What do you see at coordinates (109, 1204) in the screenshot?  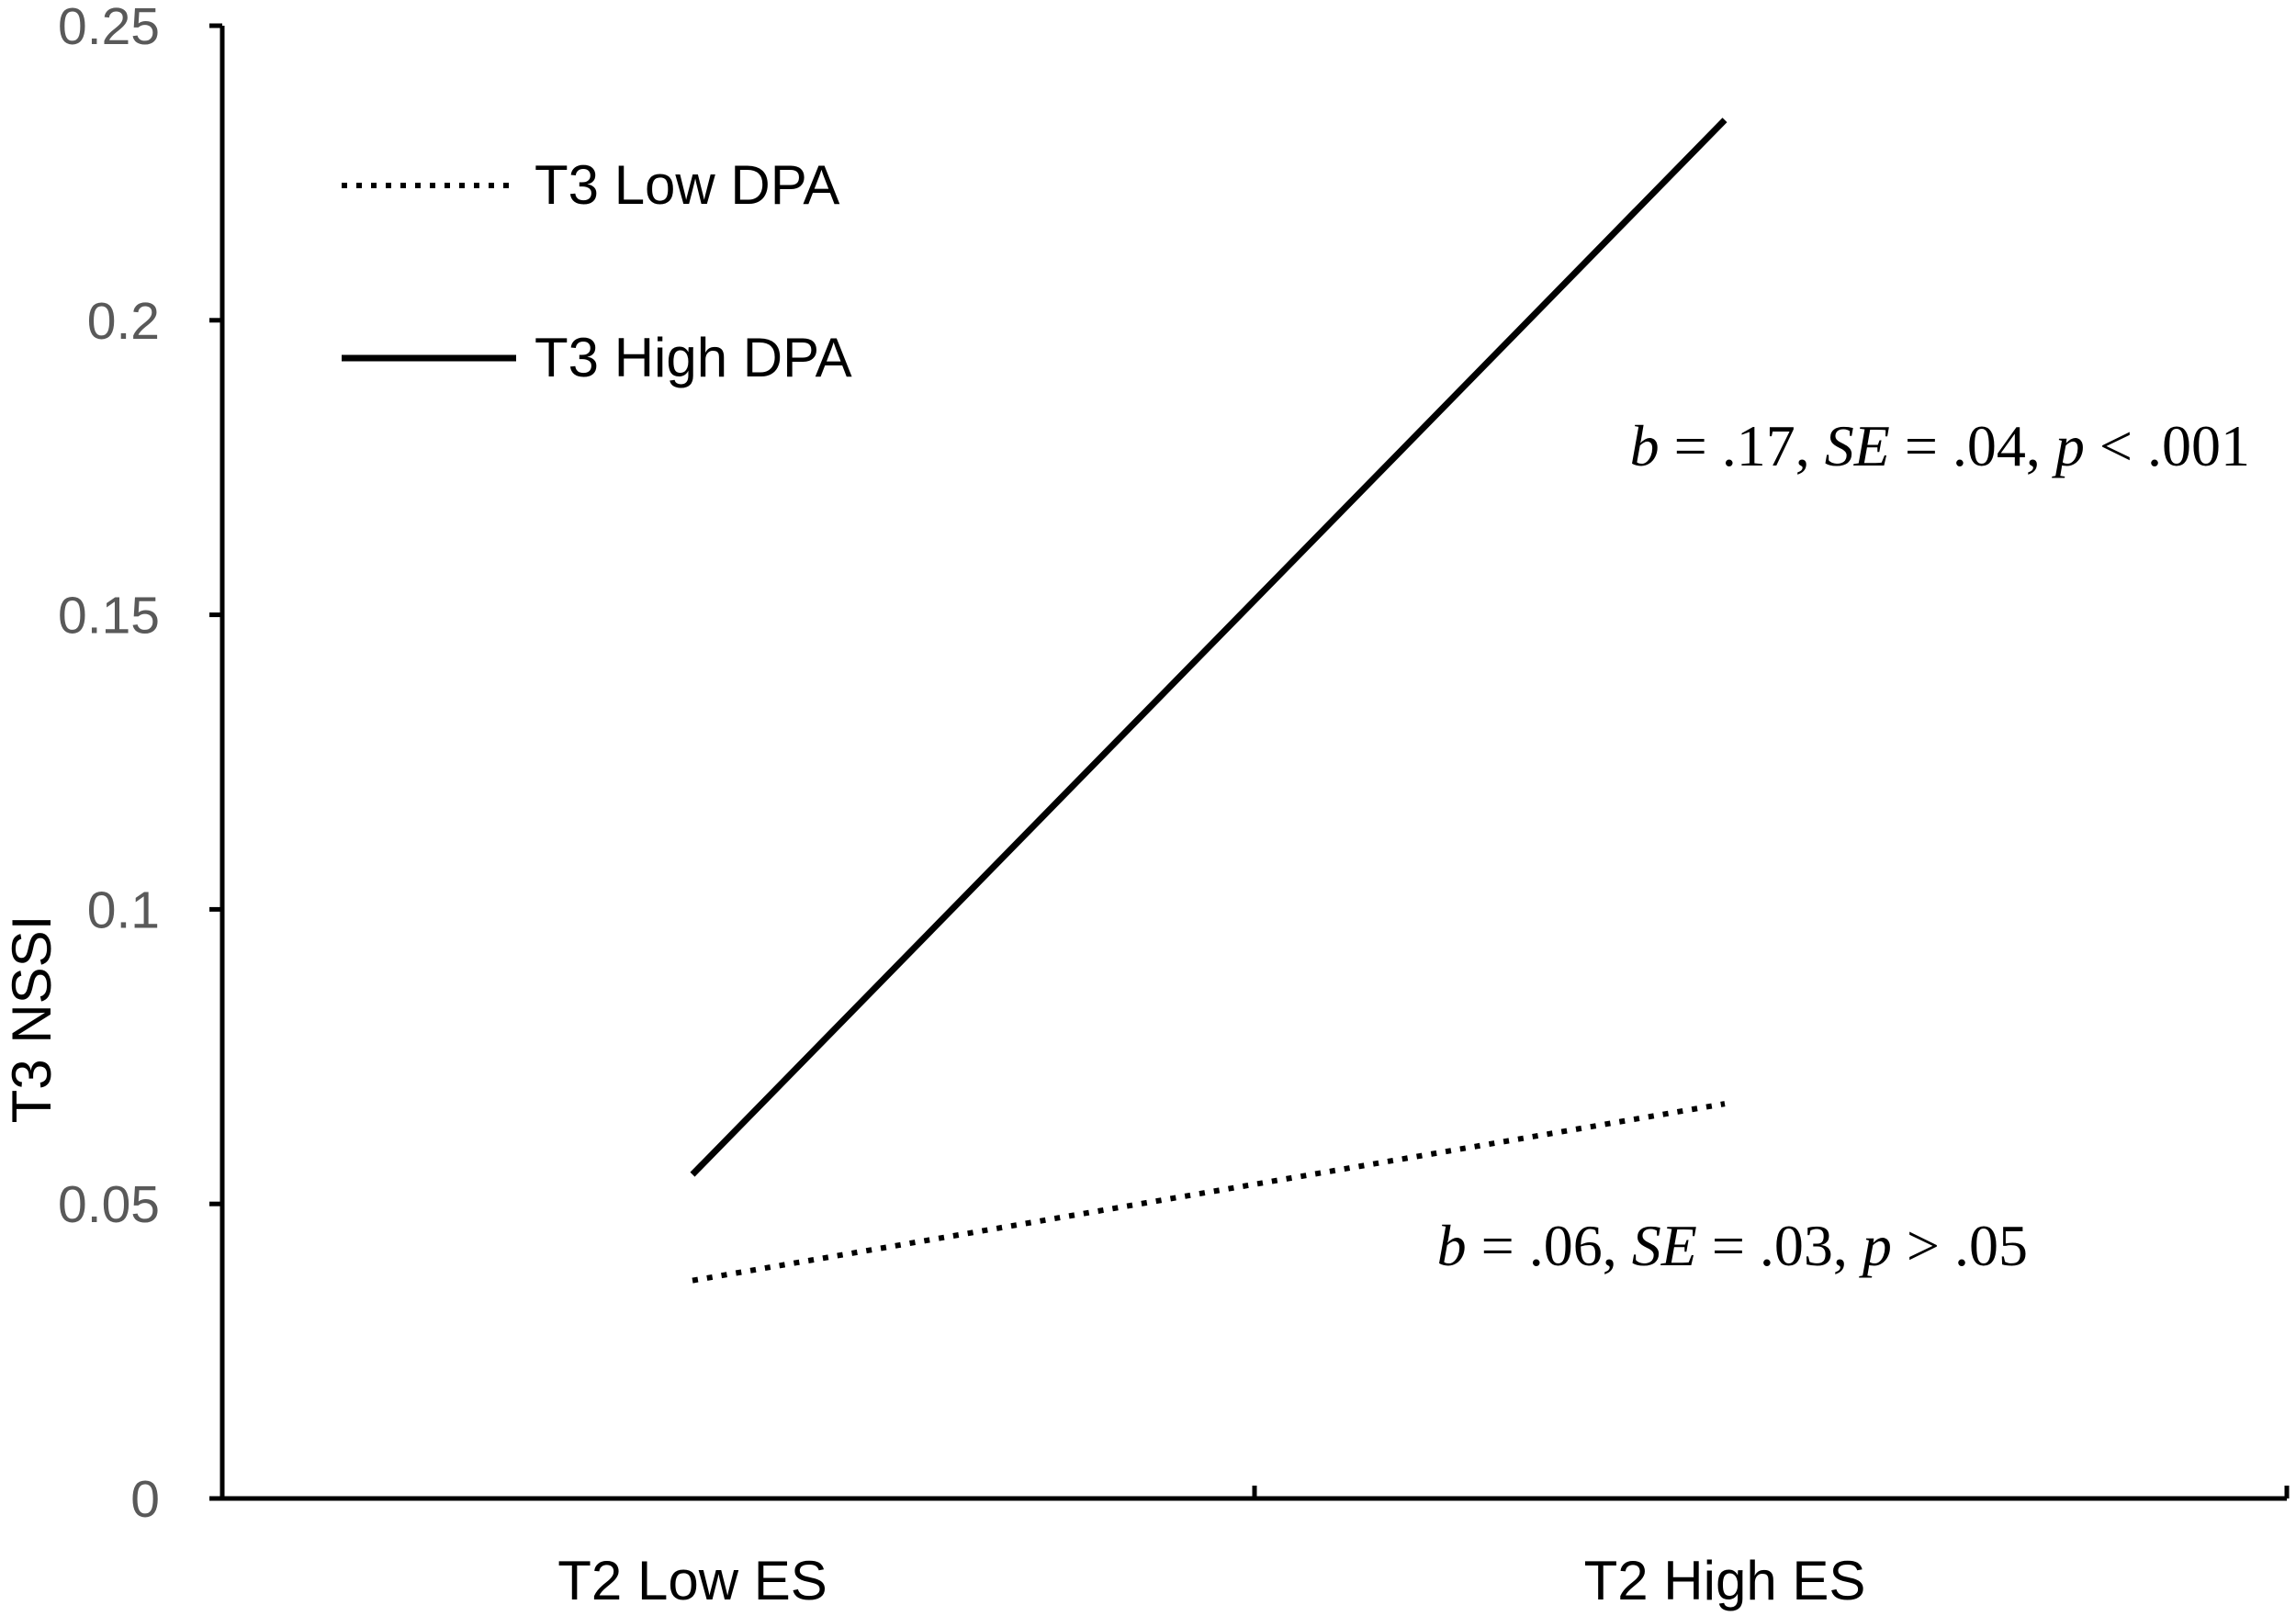 I see `y-tick-label: 0.05` at bounding box center [109, 1204].